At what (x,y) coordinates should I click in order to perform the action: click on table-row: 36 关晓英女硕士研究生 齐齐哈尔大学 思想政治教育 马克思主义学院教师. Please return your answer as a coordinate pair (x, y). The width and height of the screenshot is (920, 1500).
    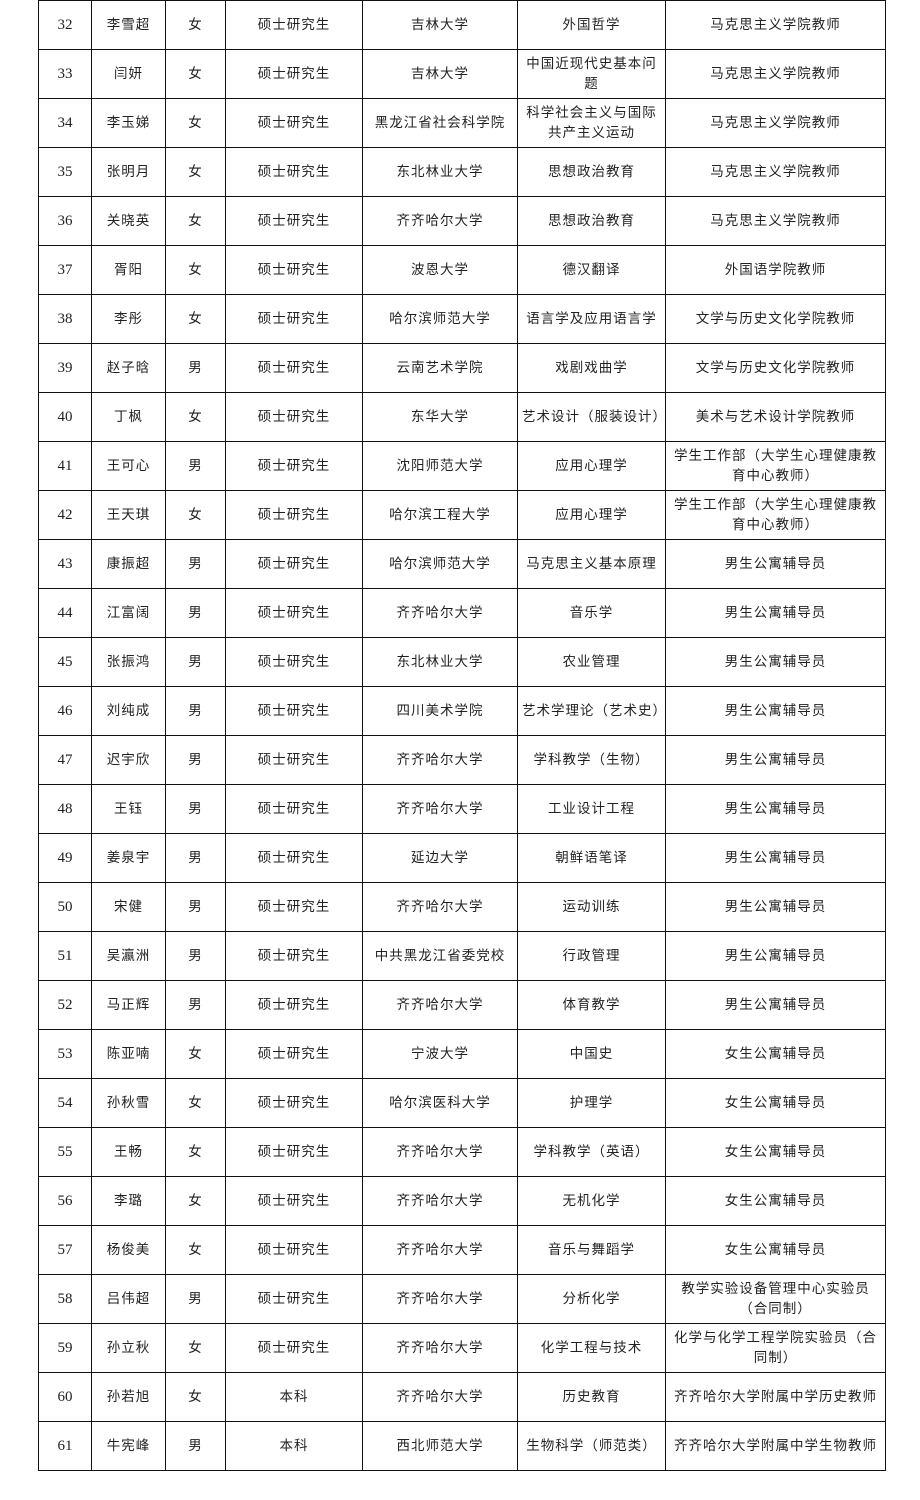
    Looking at the image, I should click on (462, 221).